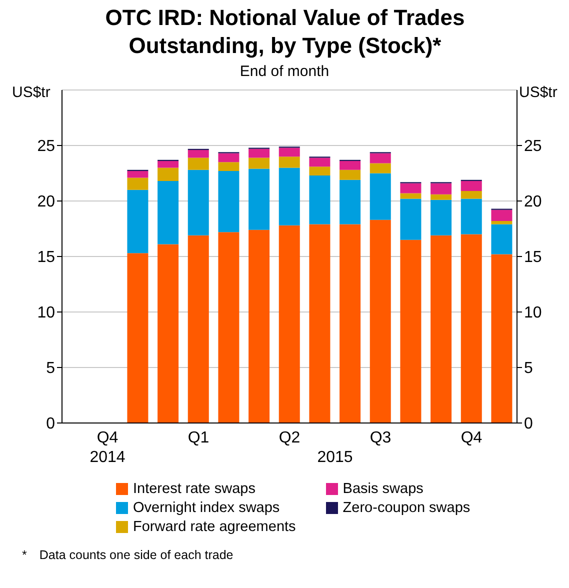 Image resolution: width=569 pixels, height=588 pixels. I want to click on x-tick-label: Q3, so click(381, 437).